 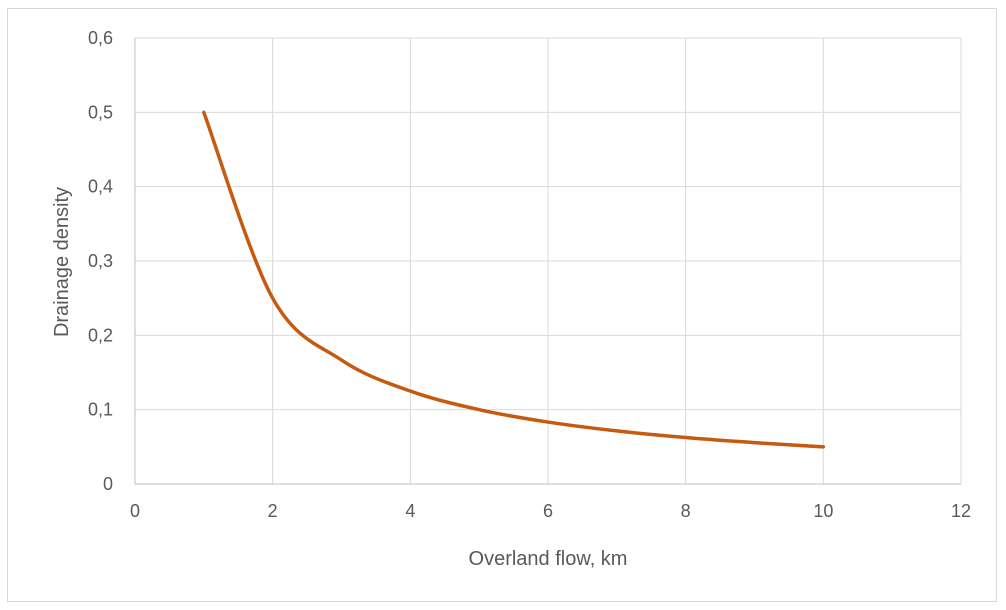 I want to click on y-tick-label: 0,4, so click(x=100, y=187).